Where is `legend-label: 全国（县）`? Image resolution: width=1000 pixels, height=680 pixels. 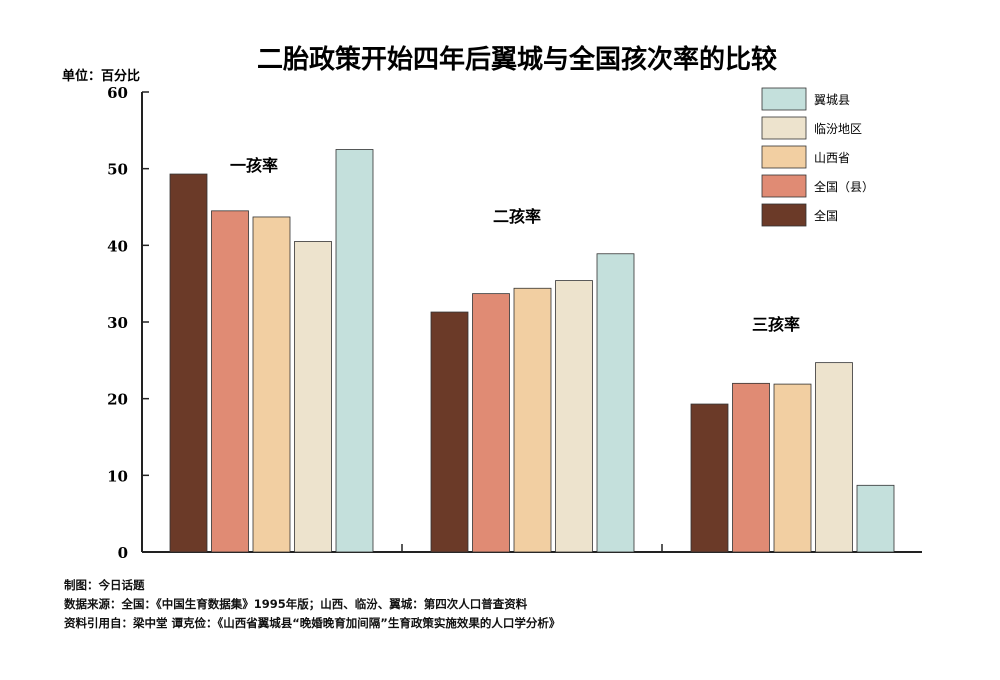 legend-label: 全国（县） is located at coordinates (844, 186).